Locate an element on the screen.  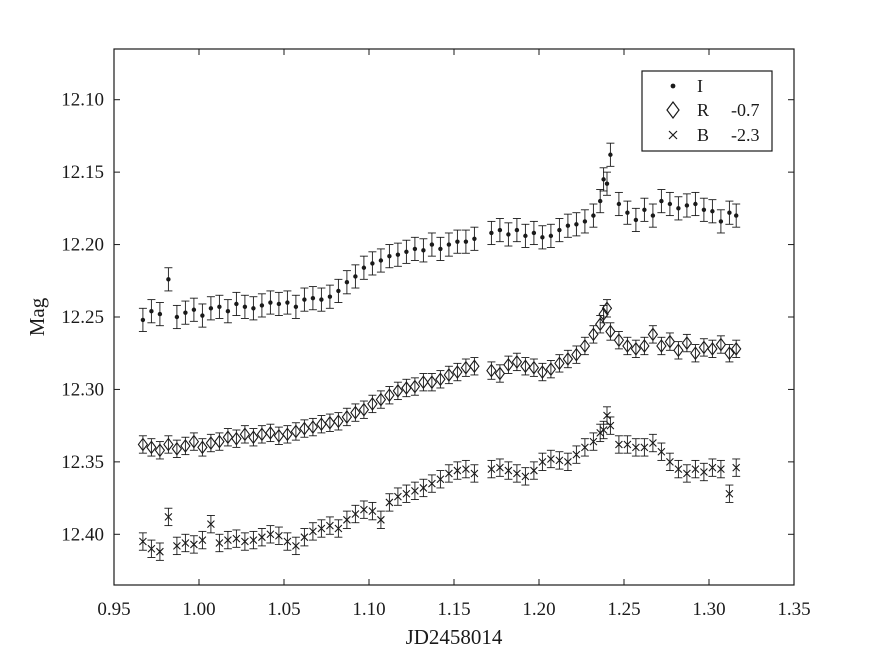
x-tick-label: 1.35 is located at coordinates (793, 609).